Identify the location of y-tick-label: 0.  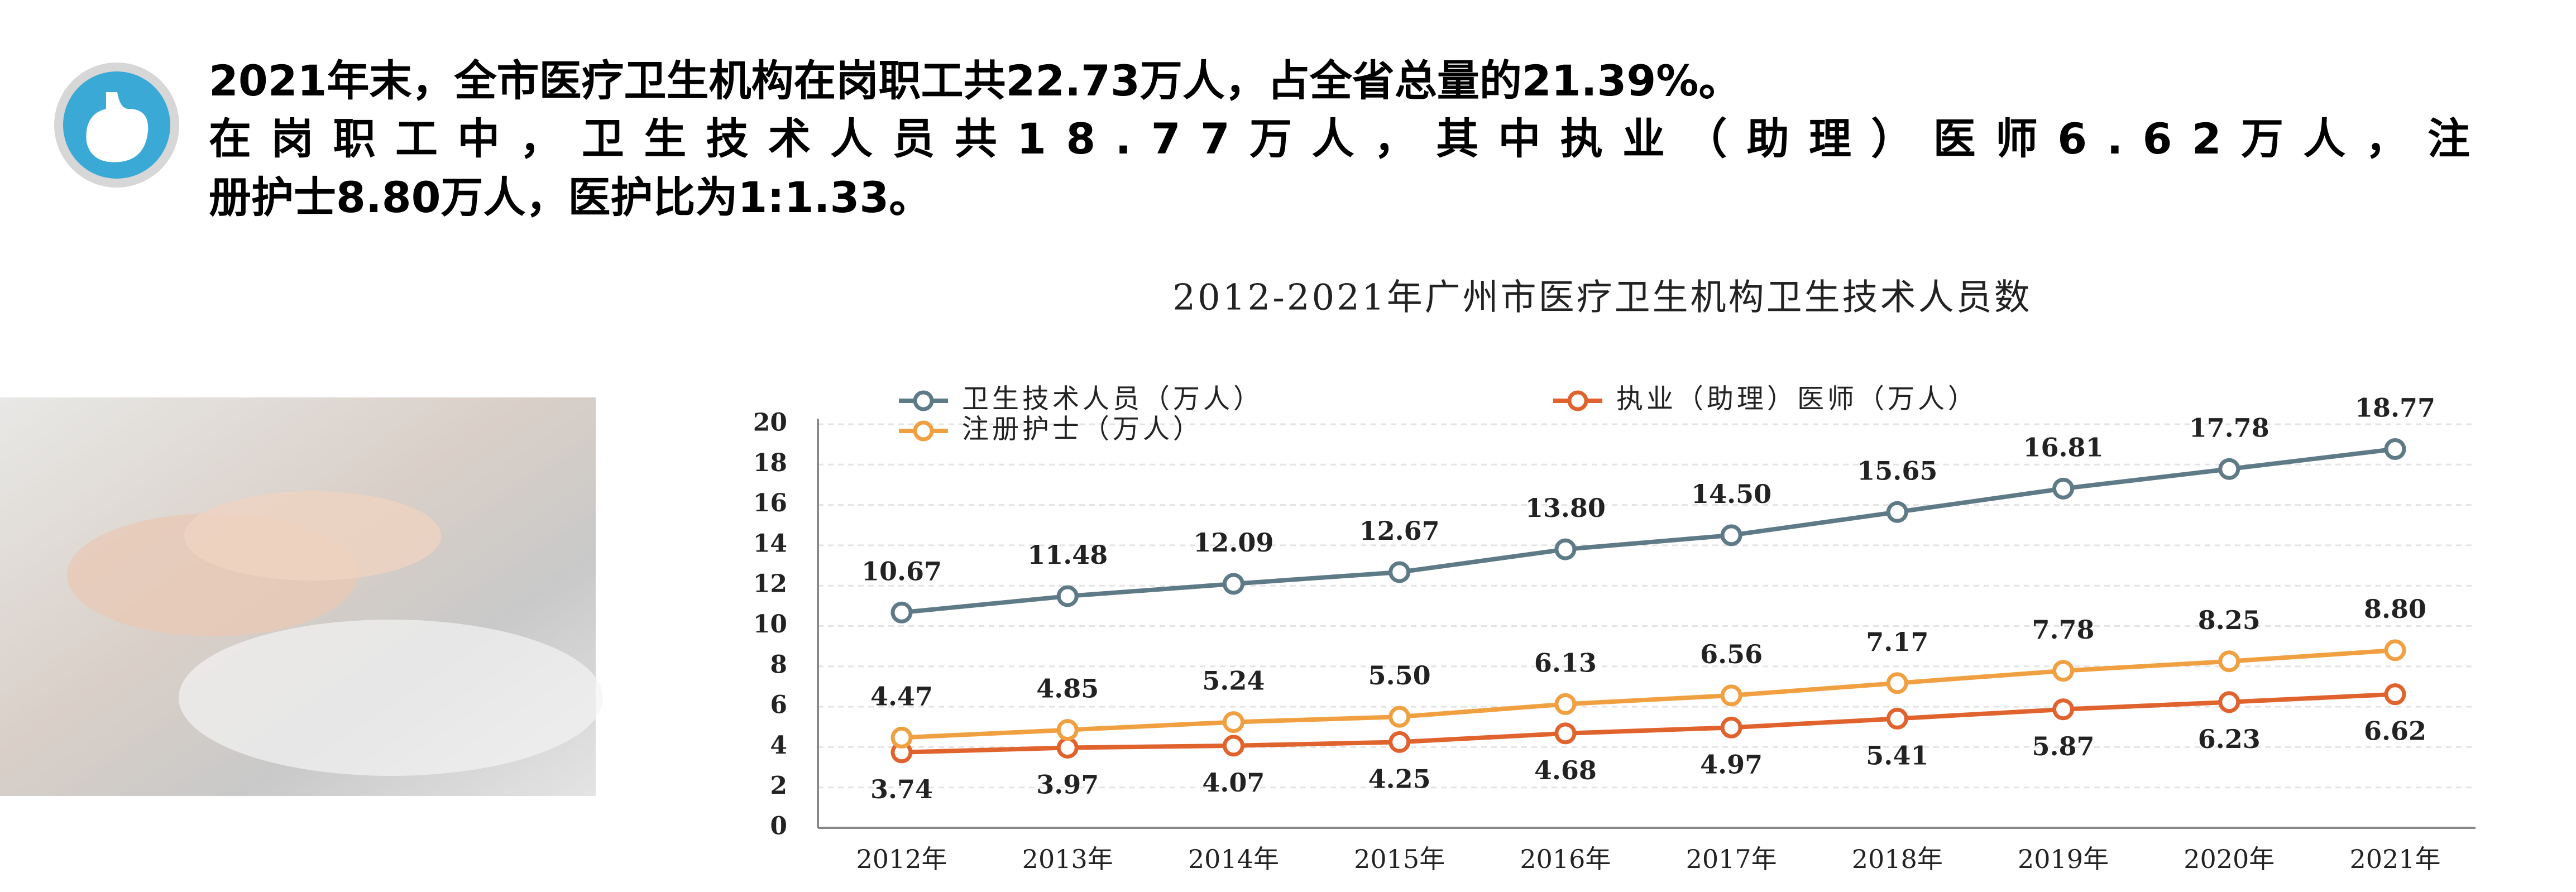
(778, 826).